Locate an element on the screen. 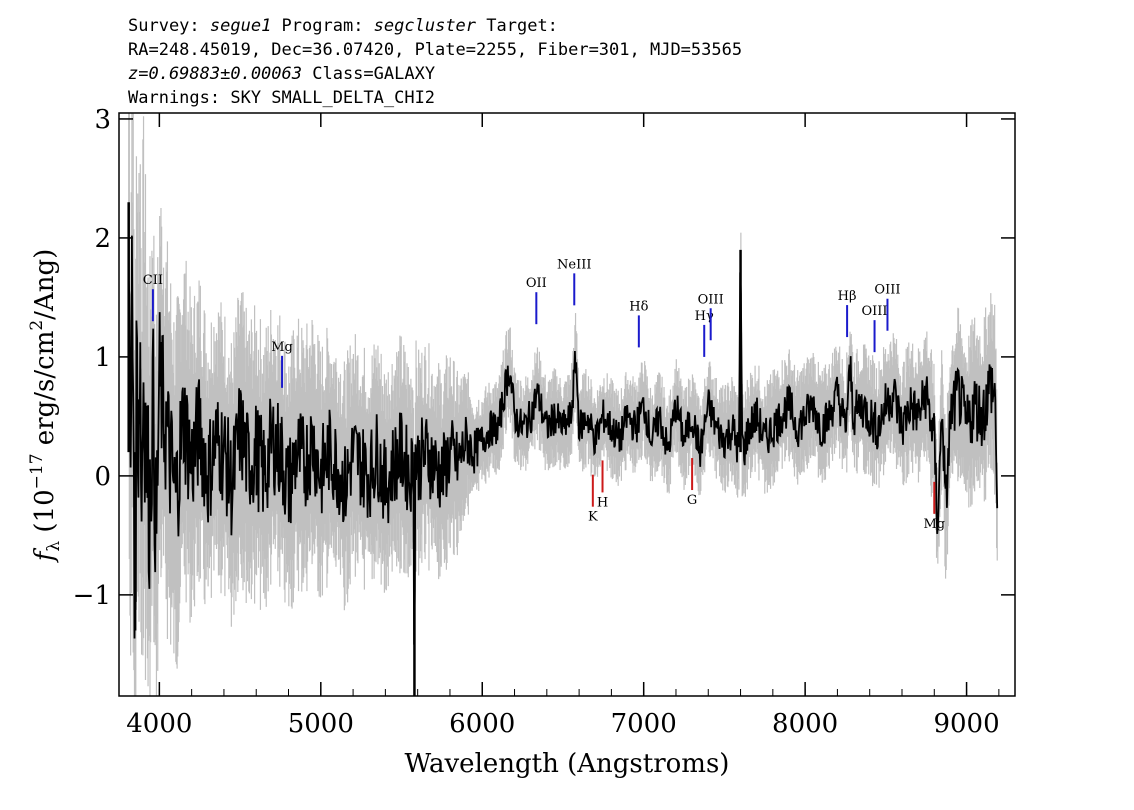 Image resolution: width=1134 pixels, height=810 pixels. y-axis-title: fλ (10−17 erg/s/cm2/Ang) is located at coordinates (45, 406).